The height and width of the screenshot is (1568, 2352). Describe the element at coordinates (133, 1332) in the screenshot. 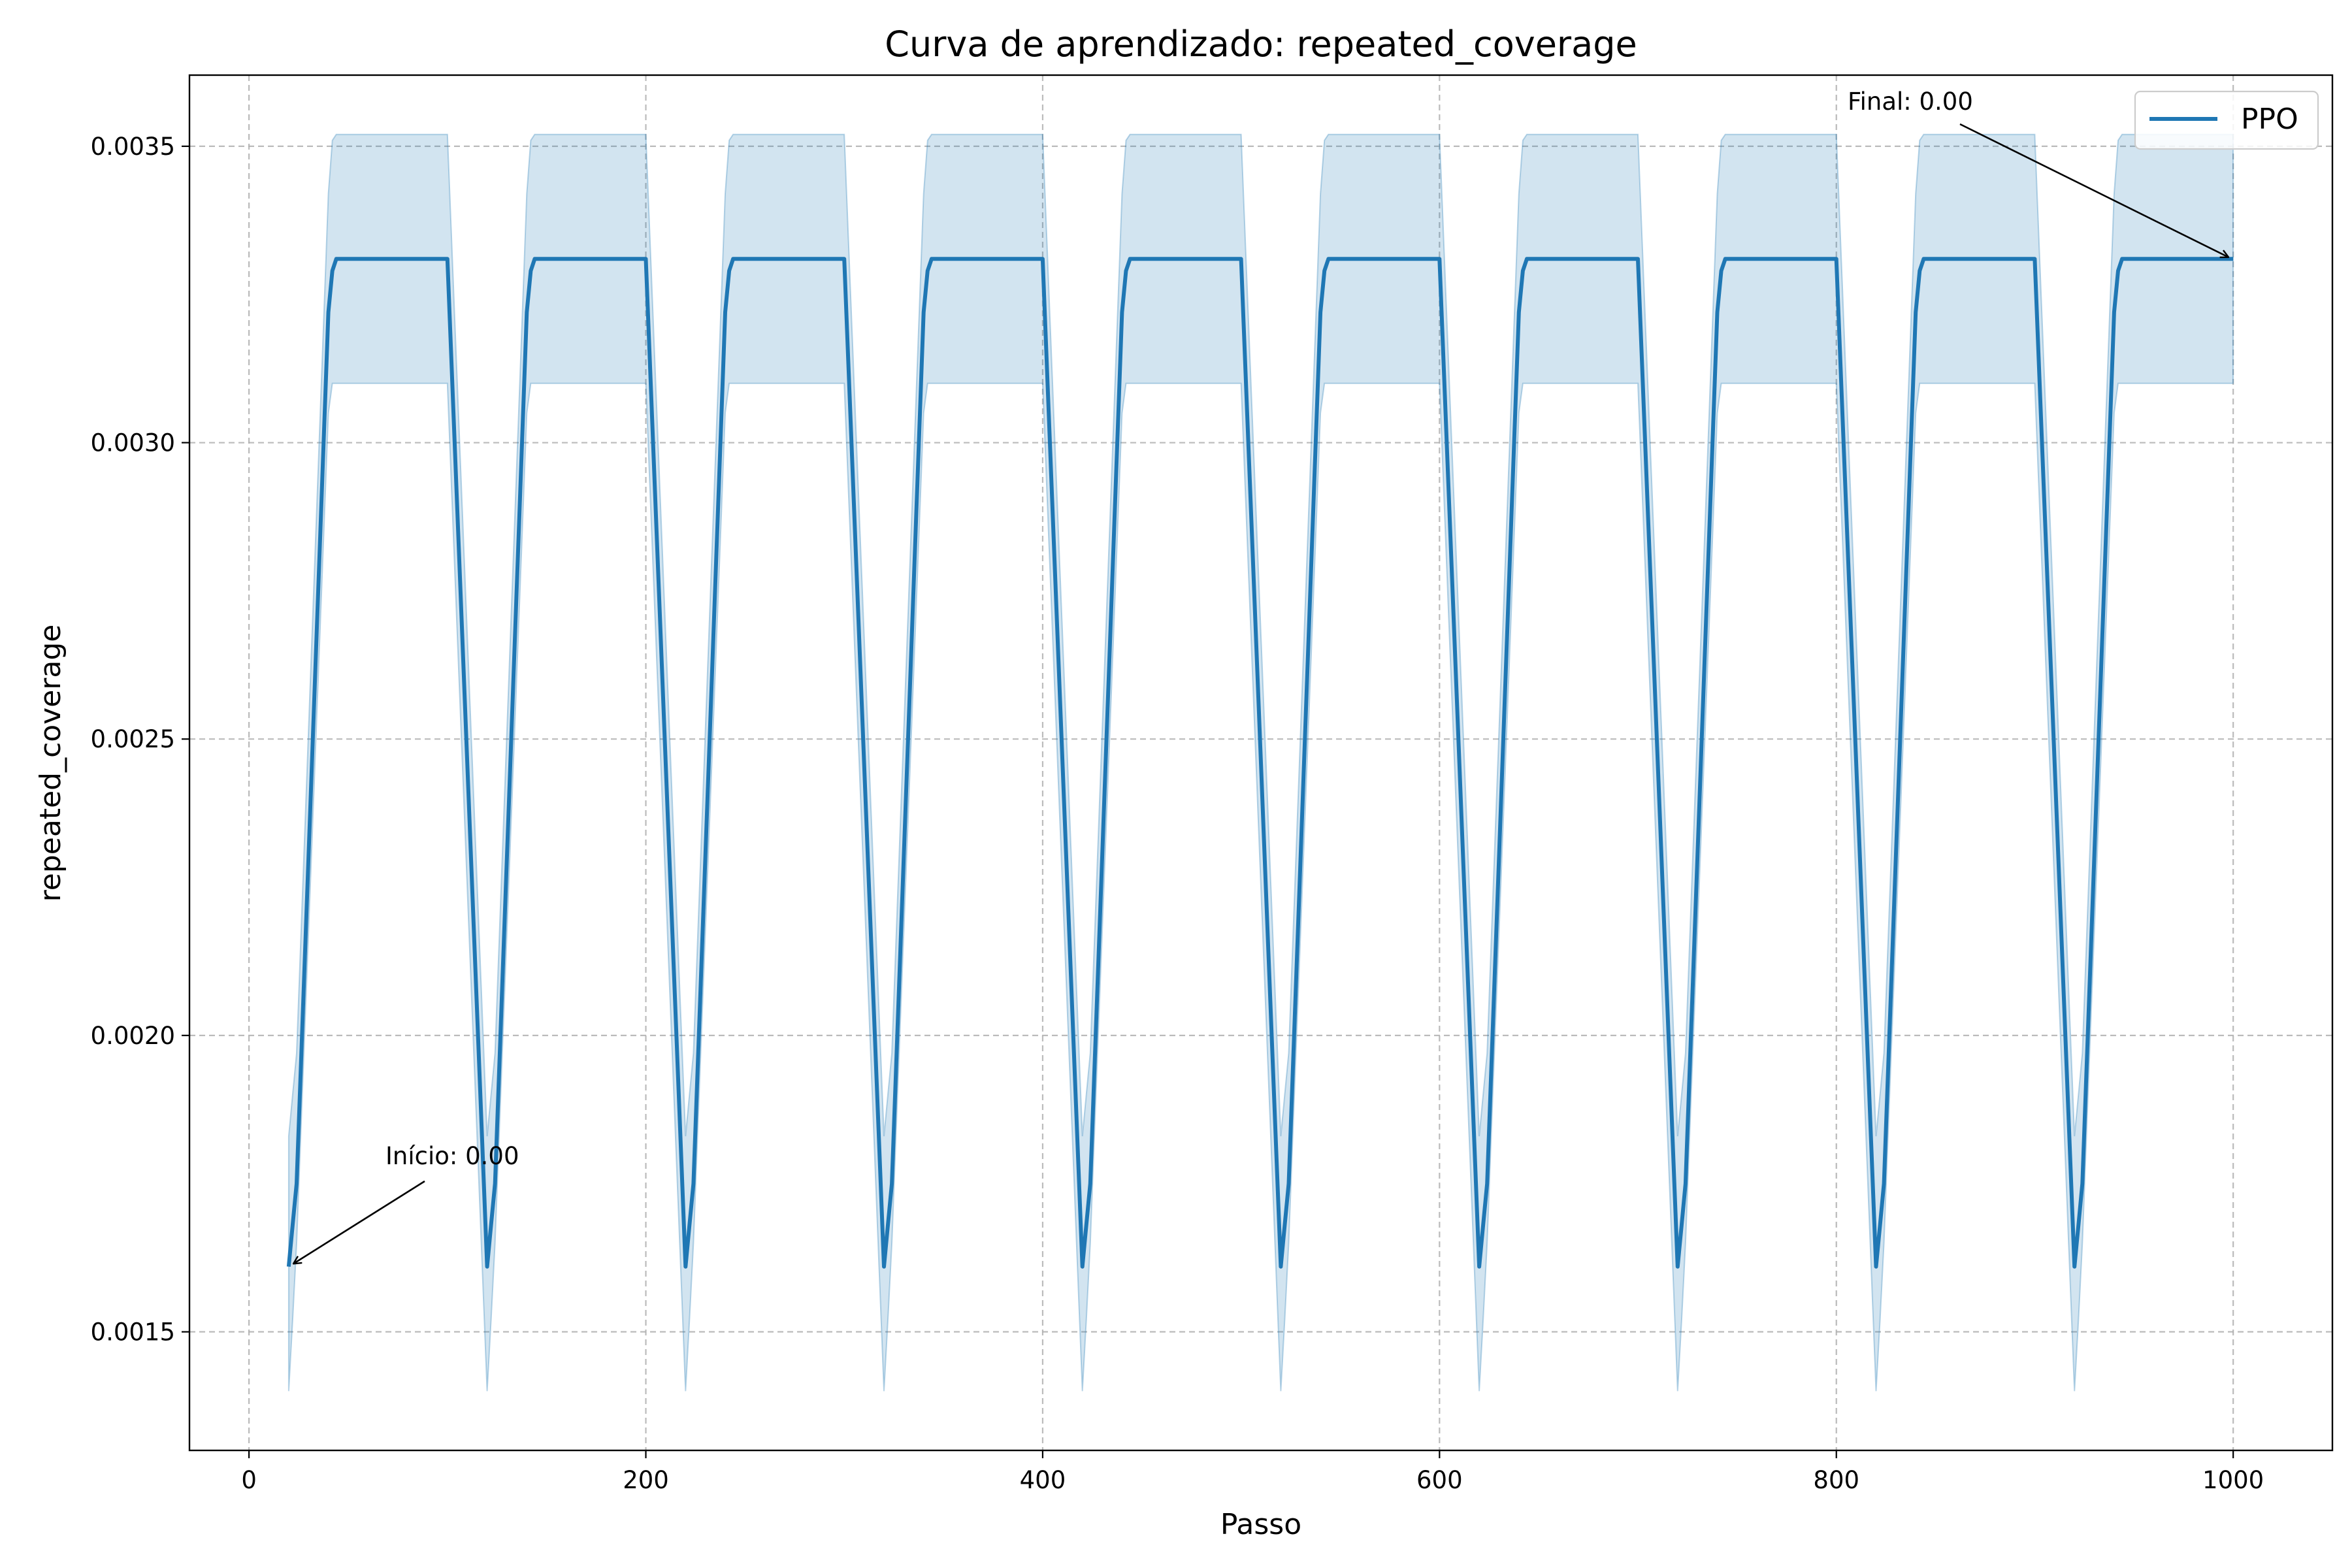

I see `y-tick-label: 0.0015` at that location.